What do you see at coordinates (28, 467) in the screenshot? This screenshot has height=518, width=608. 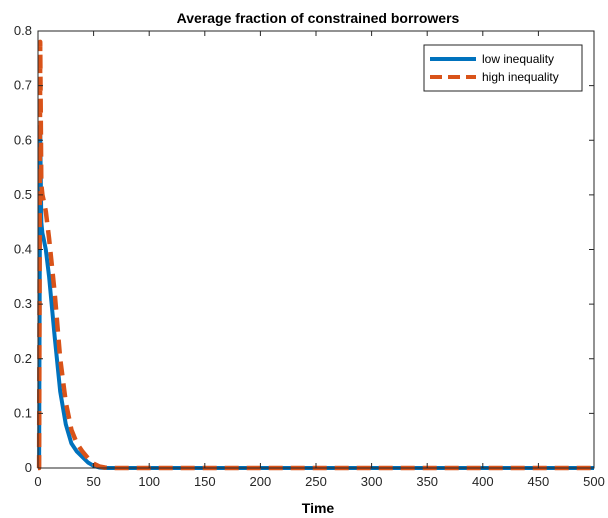 I see `y-tick-label: 0` at bounding box center [28, 467].